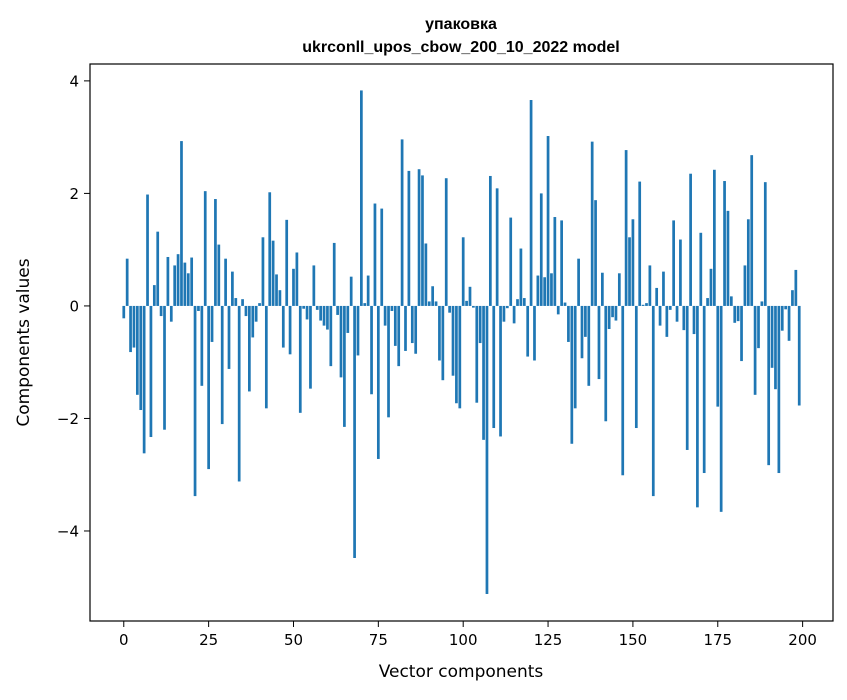 The width and height of the screenshot is (847, 700). I want to click on y-tick-label-4: 4, so click(74, 81).